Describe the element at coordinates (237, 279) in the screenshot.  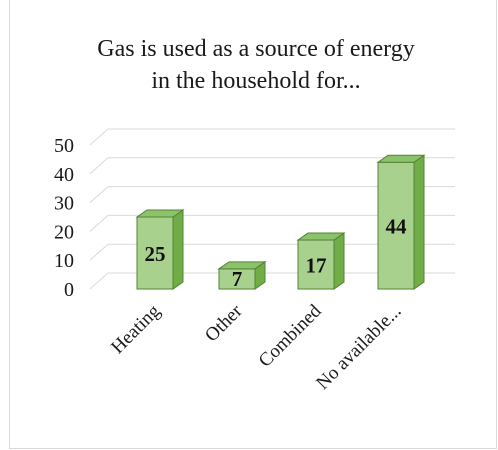
I see `data-label: 7` at that location.